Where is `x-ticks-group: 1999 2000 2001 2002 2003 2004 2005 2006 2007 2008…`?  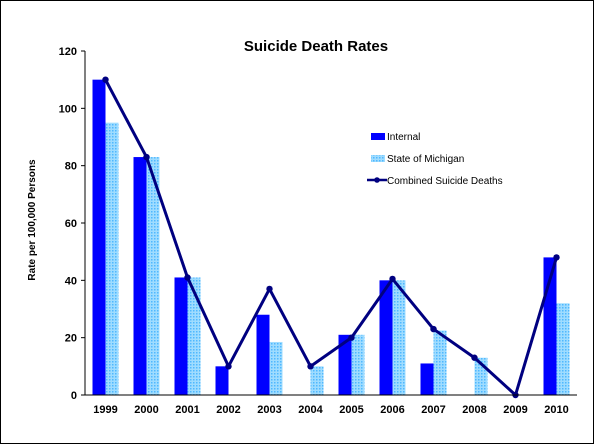
x-ticks-group: 1999 2000 2001 2002 2003 2004 2005 2006 2007 2008… is located at coordinates (330, 410).